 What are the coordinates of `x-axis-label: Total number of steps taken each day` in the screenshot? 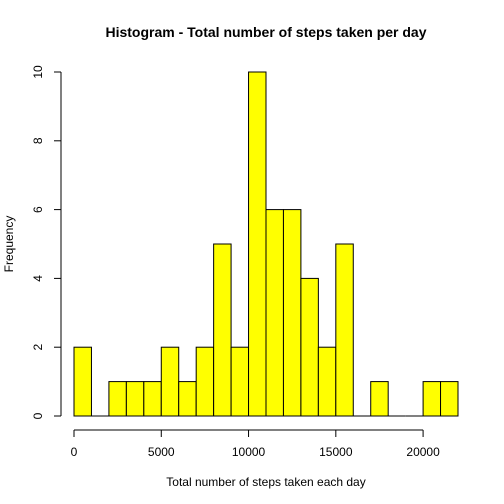 It's located at (265, 482).